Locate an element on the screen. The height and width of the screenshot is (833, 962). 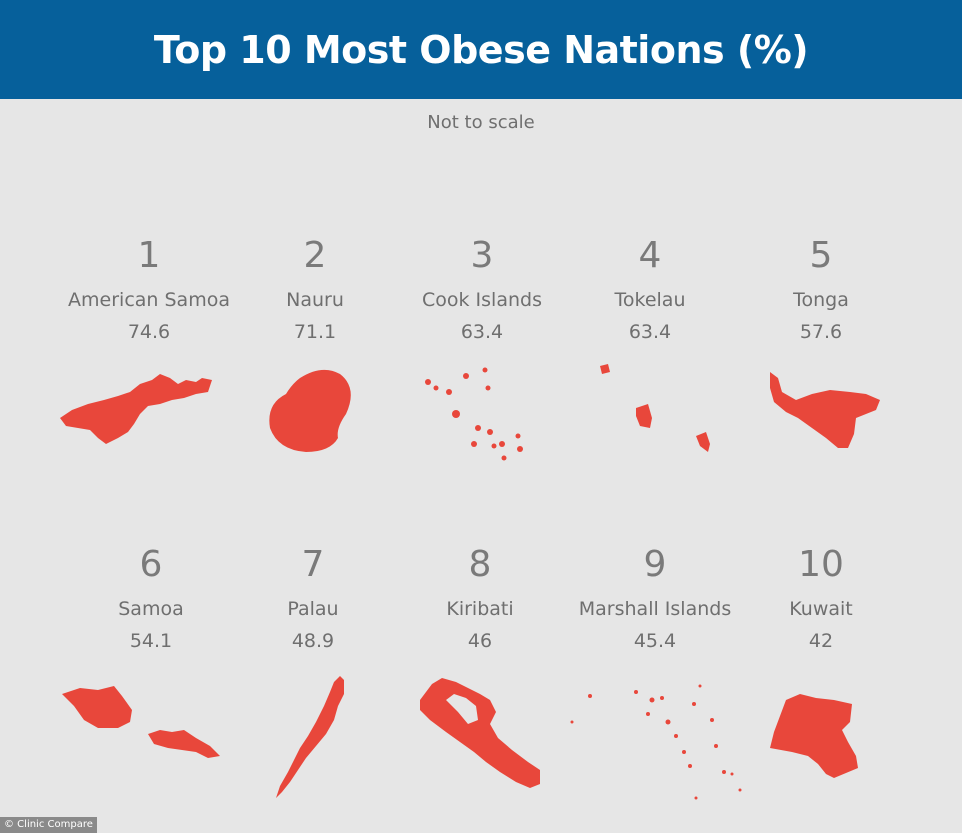
obesity-value: 54.1 is located at coordinates (151, 641).